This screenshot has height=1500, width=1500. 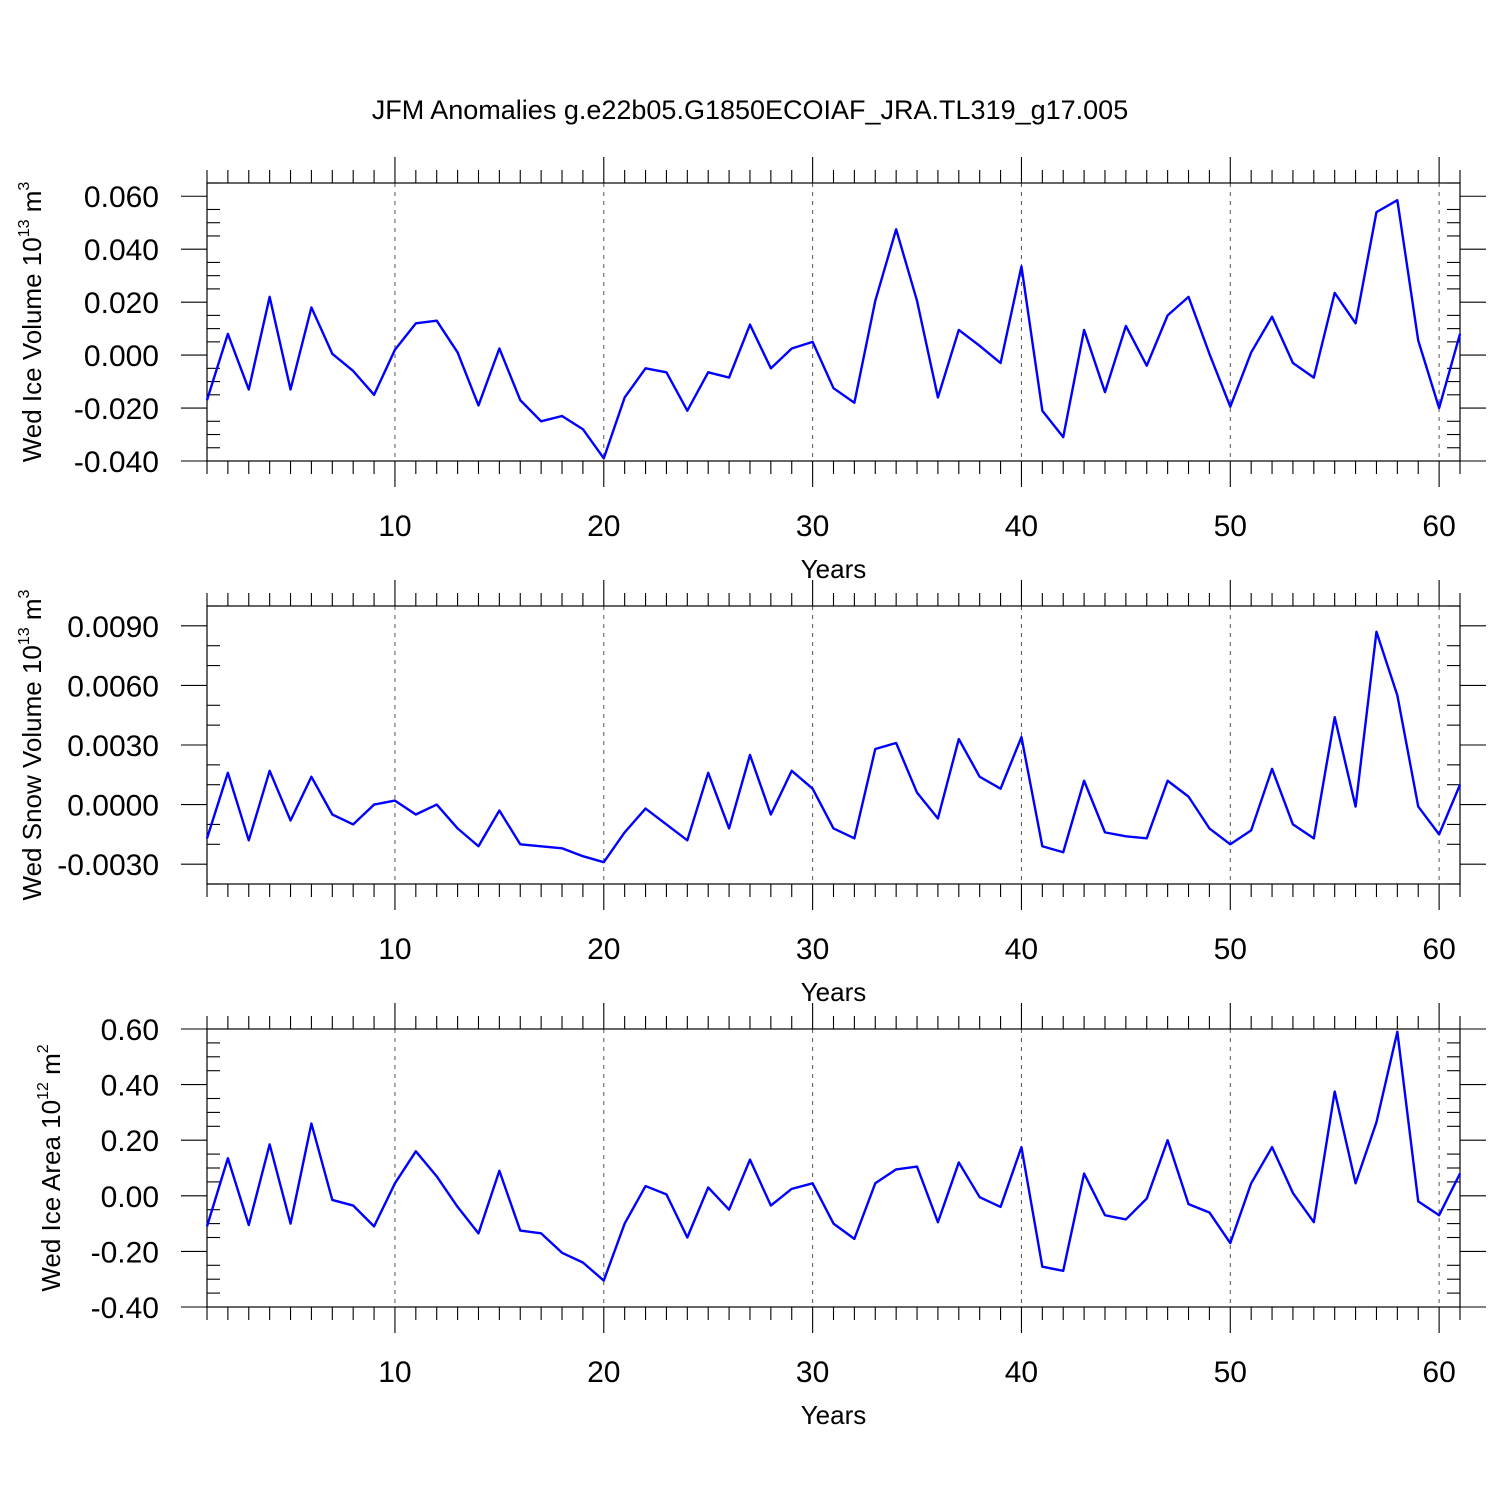 I want to click on y-tick-label: -0.20, so click(x=125, y=1252).